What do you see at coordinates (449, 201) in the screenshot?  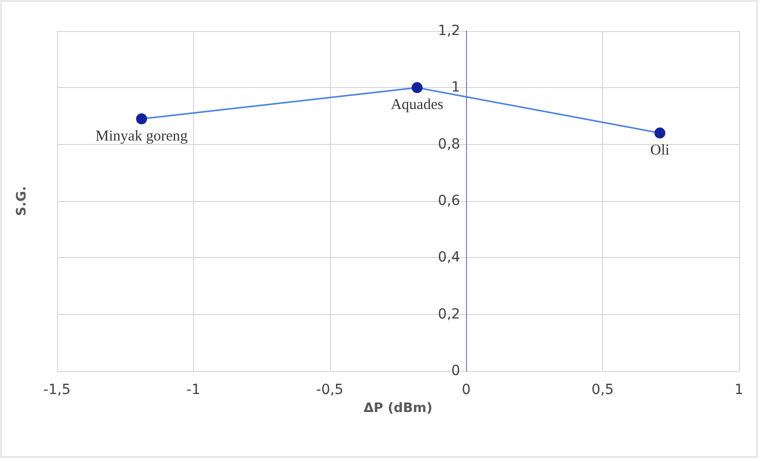 I see `y-tick-label: 0,6` at bounding box center [449, 201].